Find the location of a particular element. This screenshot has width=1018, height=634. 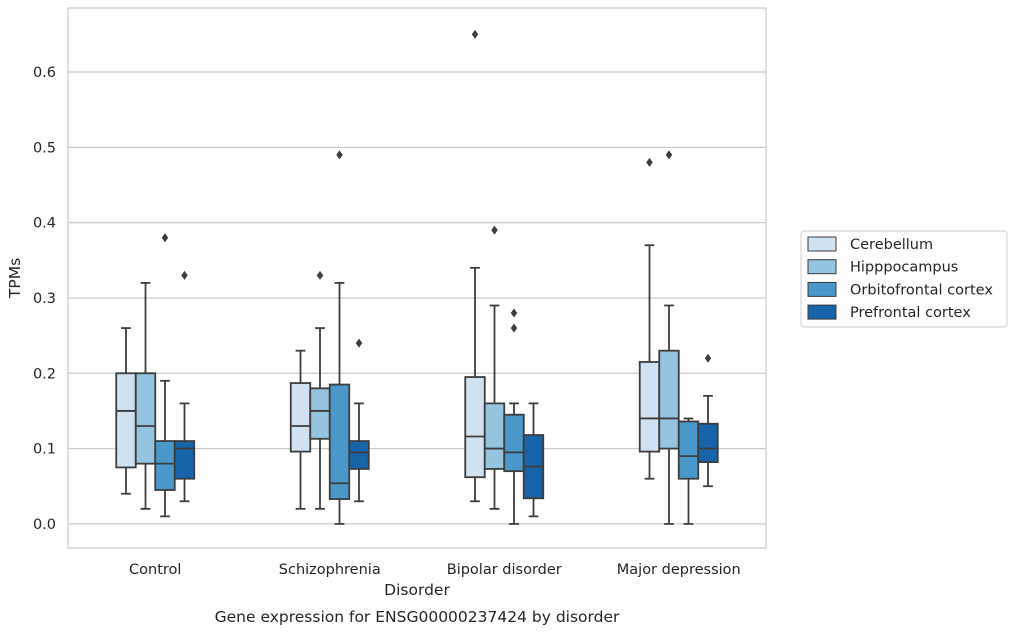

legend-label: Orbitofrontal cortex is located at coordinates (921, 290).